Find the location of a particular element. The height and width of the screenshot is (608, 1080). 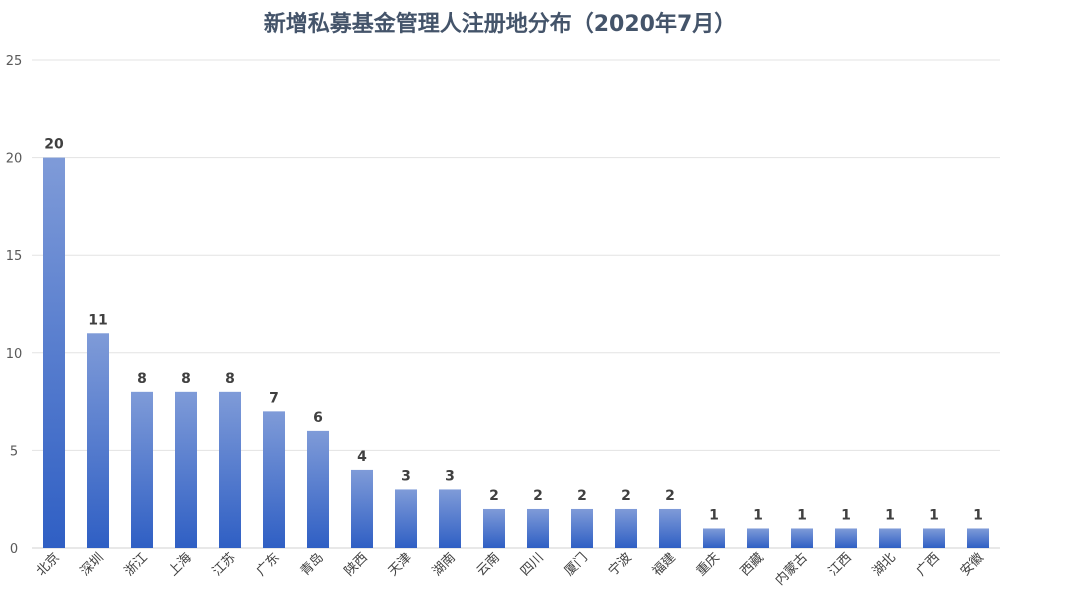

x-tick-label: 浙江 is located at coordinates (136, 564).